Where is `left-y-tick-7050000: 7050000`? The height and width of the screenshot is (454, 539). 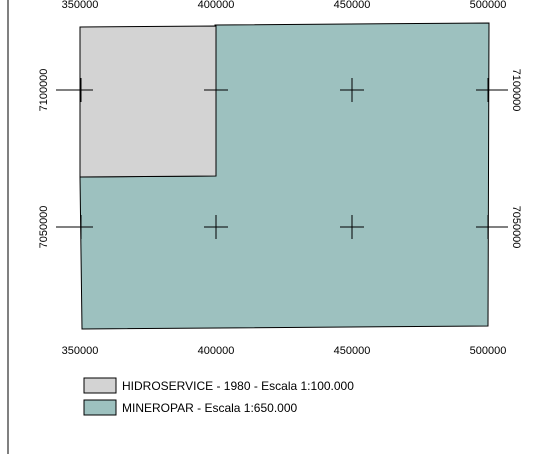 left-y-tick-7050000: 7050000 is located at coordinates (44, 227).